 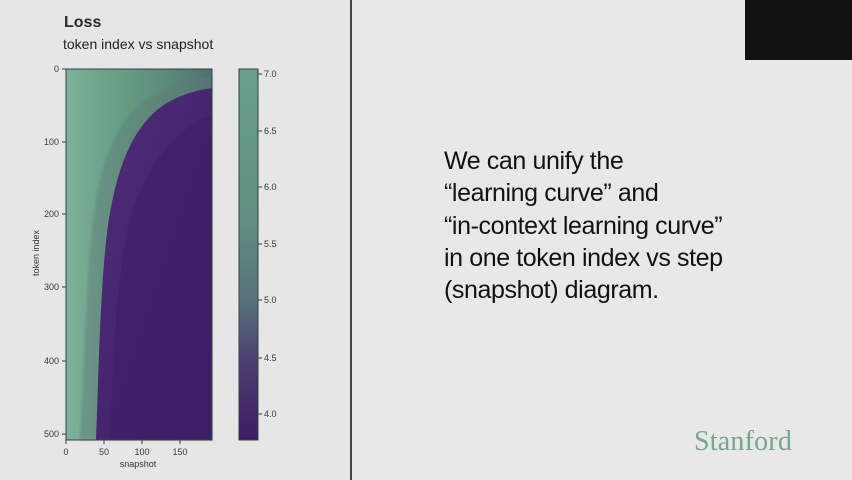 What do you see at coordinates (583, 225) in the screenshot?
I see `slide-line-3: “in-context learning curve”` at bounding box center [583, 225].